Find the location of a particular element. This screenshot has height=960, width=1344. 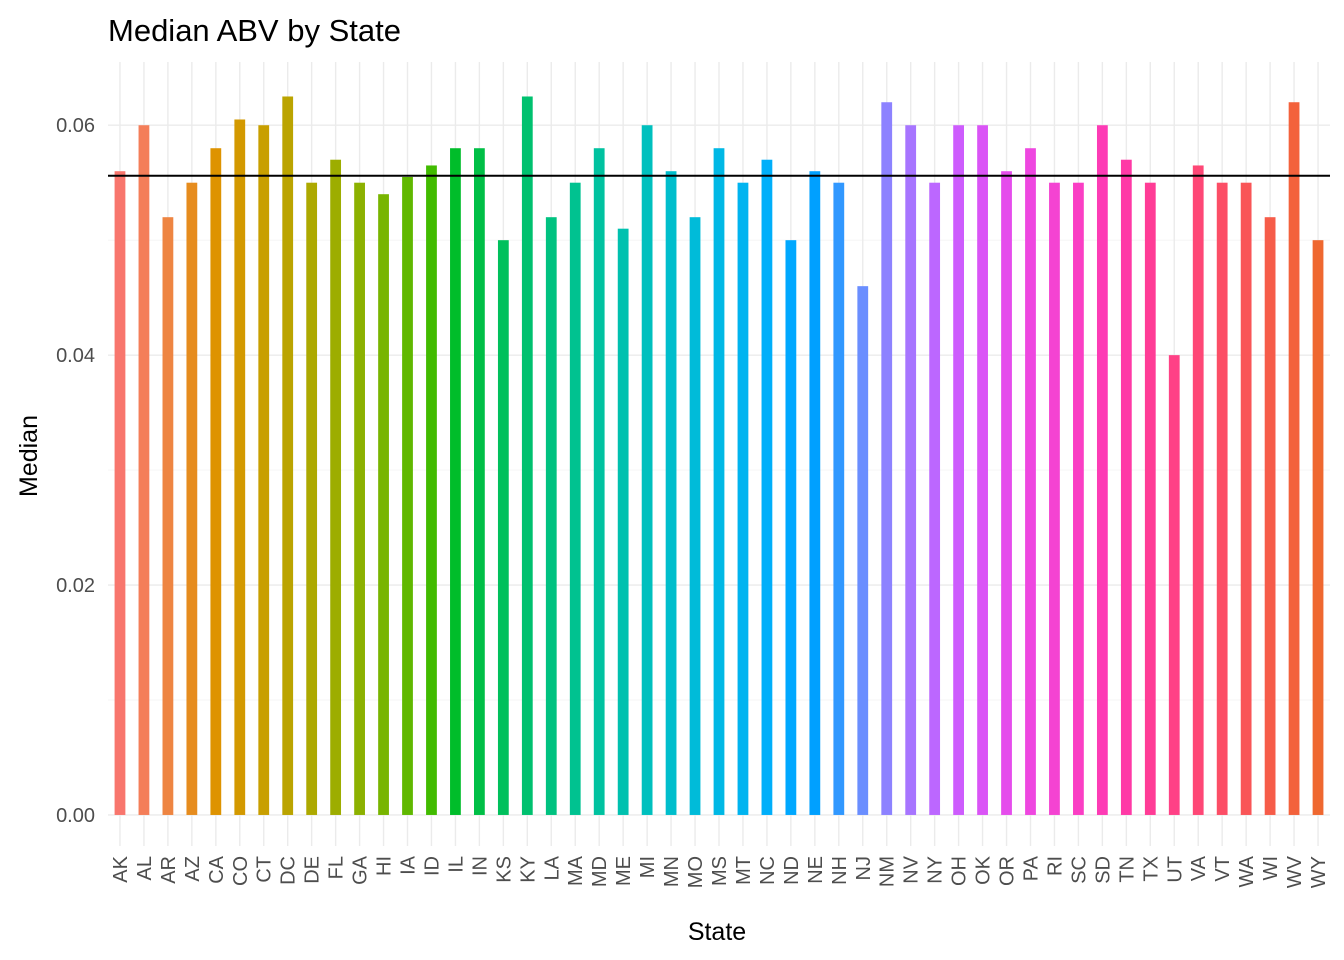

x-tick-label-nm: NM is located at coordinates (888, 871).